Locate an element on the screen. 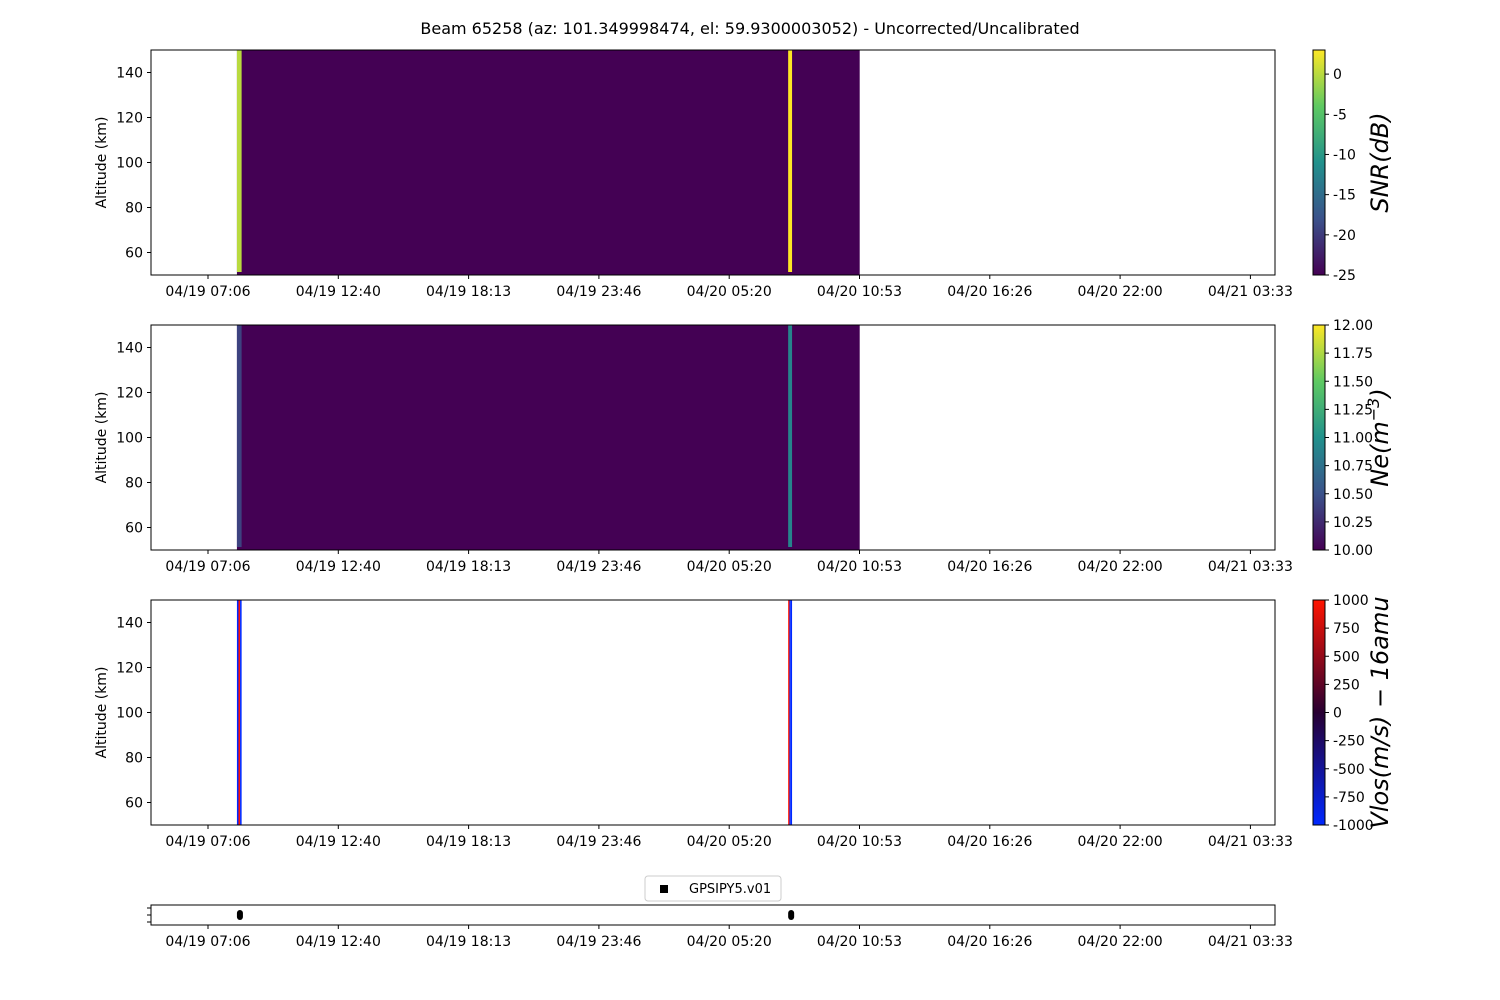  legend-label: GPSIPY5.v01 is located at coordinates (730, 889).